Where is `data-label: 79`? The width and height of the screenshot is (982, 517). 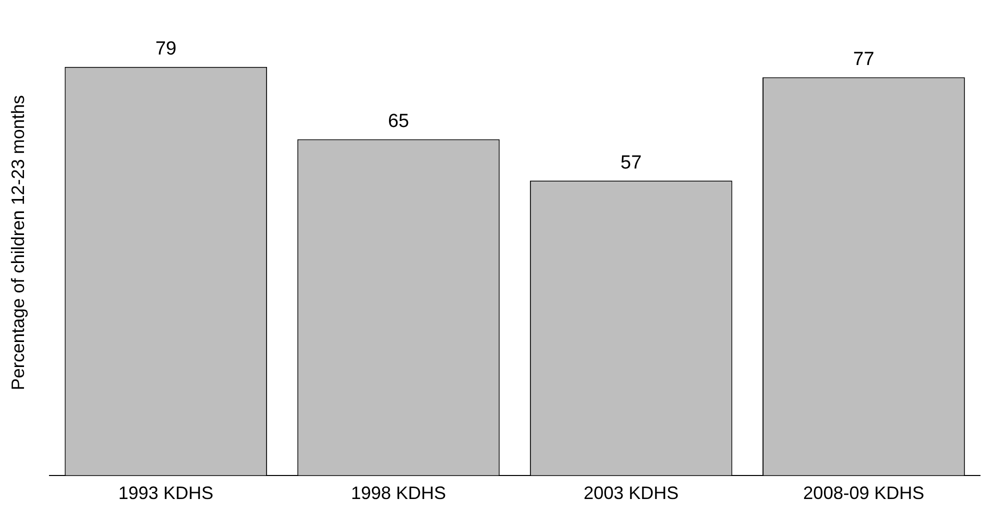
data-label: 79 is located at coordinates (165, 49).